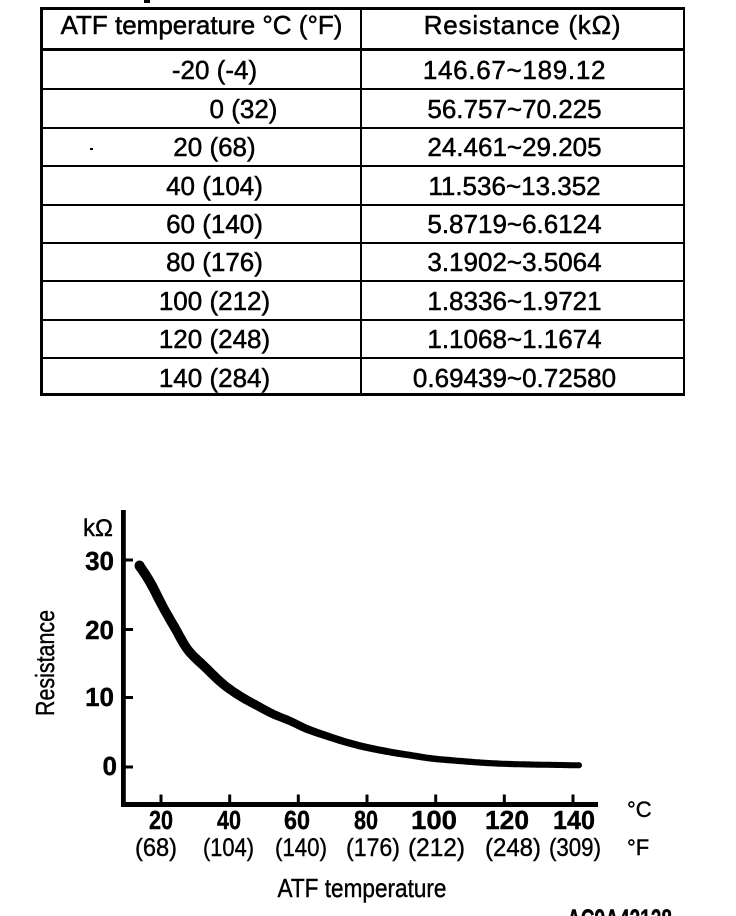  What do you see at coordinates (99, 697) in the screenshot?
I see `svg-text: 10` at bounding box center [99, 697].